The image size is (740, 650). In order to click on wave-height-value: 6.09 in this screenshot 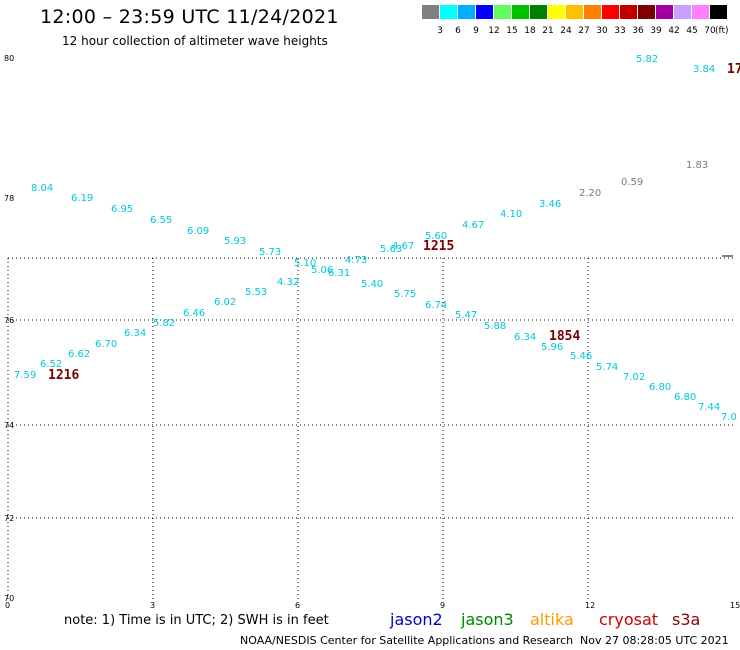, I will do `click(198, 231)`.